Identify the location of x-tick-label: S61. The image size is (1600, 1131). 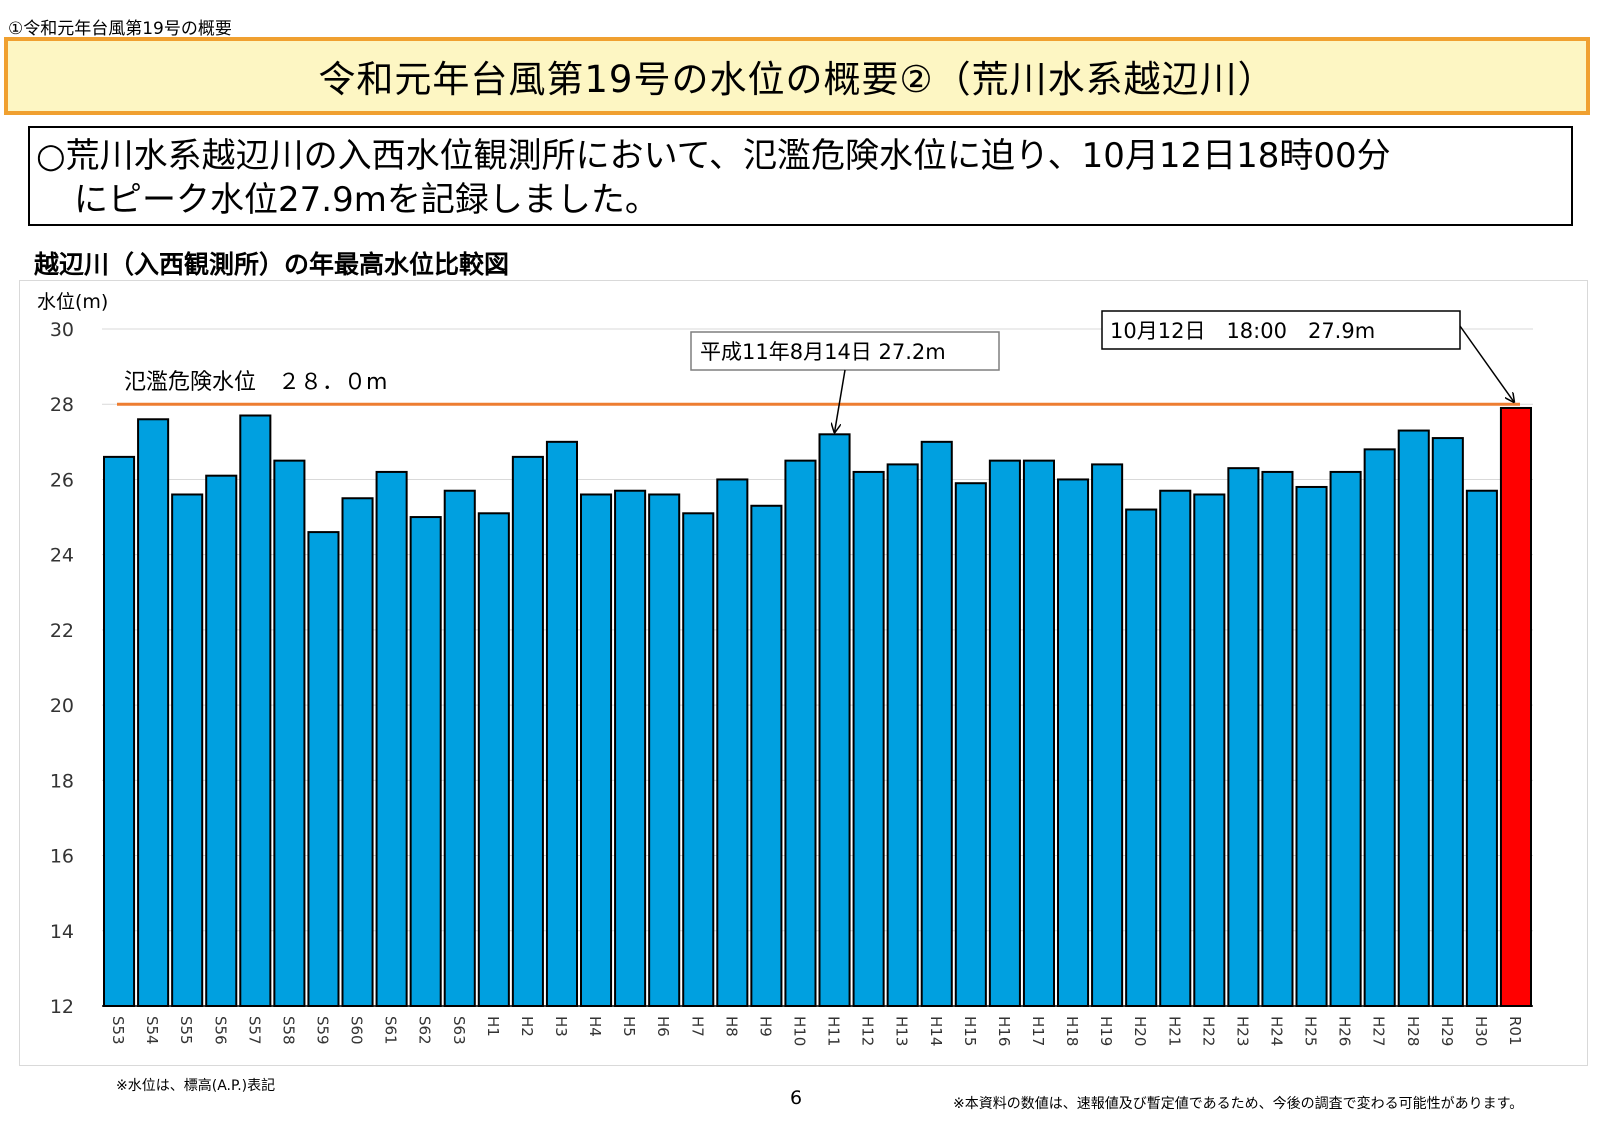
(391, 1030).